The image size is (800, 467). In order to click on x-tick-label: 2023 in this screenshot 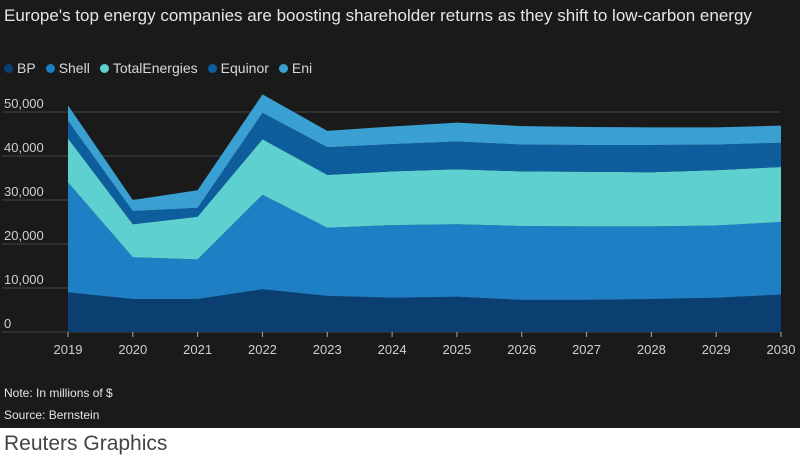, I will do `click(327, 349)`.